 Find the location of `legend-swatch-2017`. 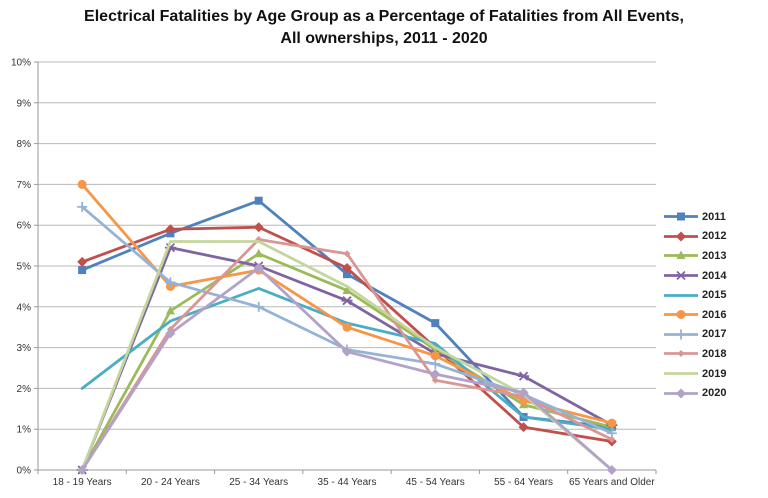

legend-swatch-2017 is located at coordinates (681, 334).